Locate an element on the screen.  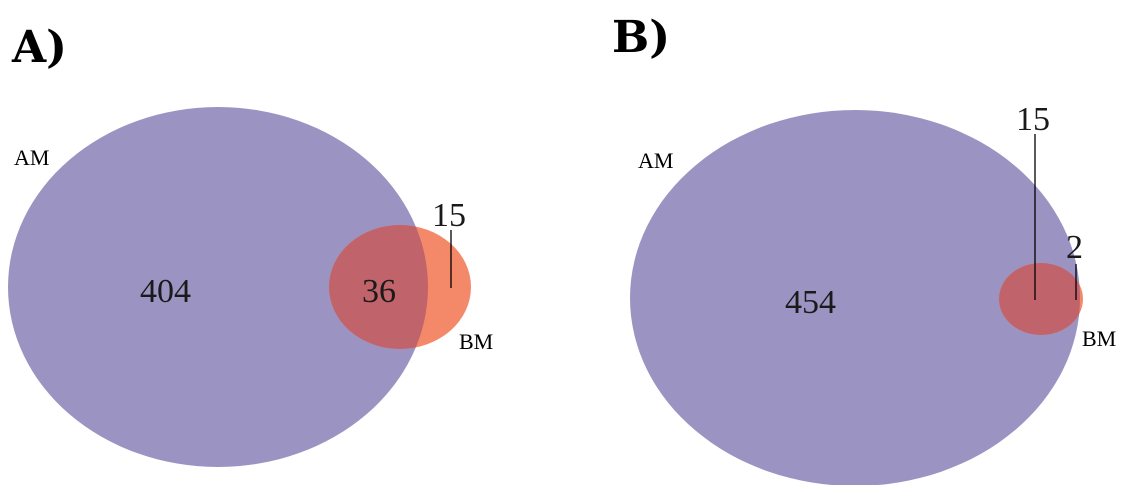
panel-b-only-am-count: 454 is located at coordinates (810, 302).